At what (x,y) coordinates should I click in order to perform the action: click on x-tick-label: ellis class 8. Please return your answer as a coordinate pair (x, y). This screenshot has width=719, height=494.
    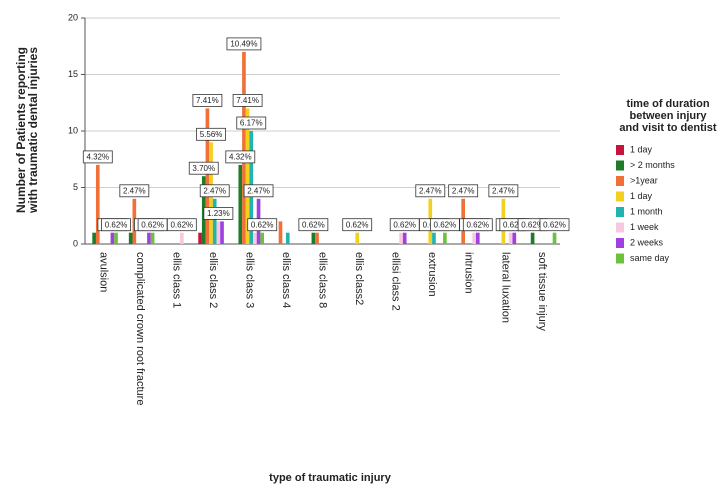
    Looking at the image, I should click on (323, 280).